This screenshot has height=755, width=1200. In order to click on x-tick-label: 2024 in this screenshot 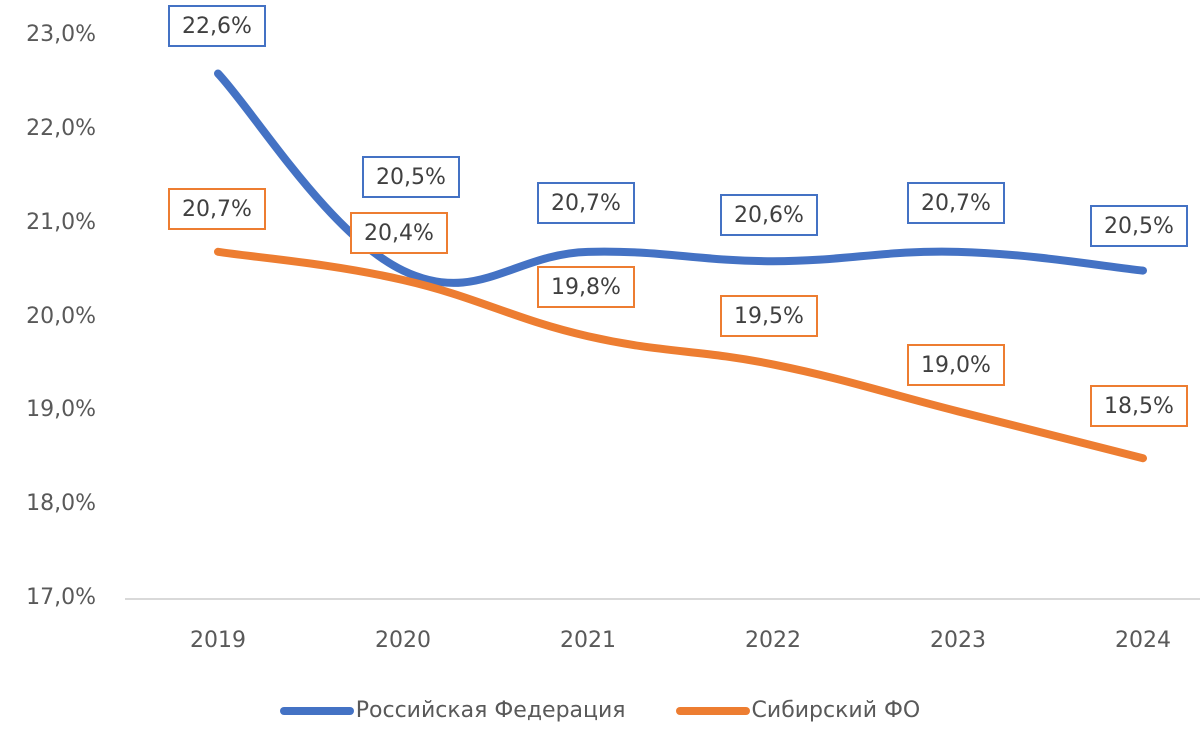, I will do `click(1143, 640)`.